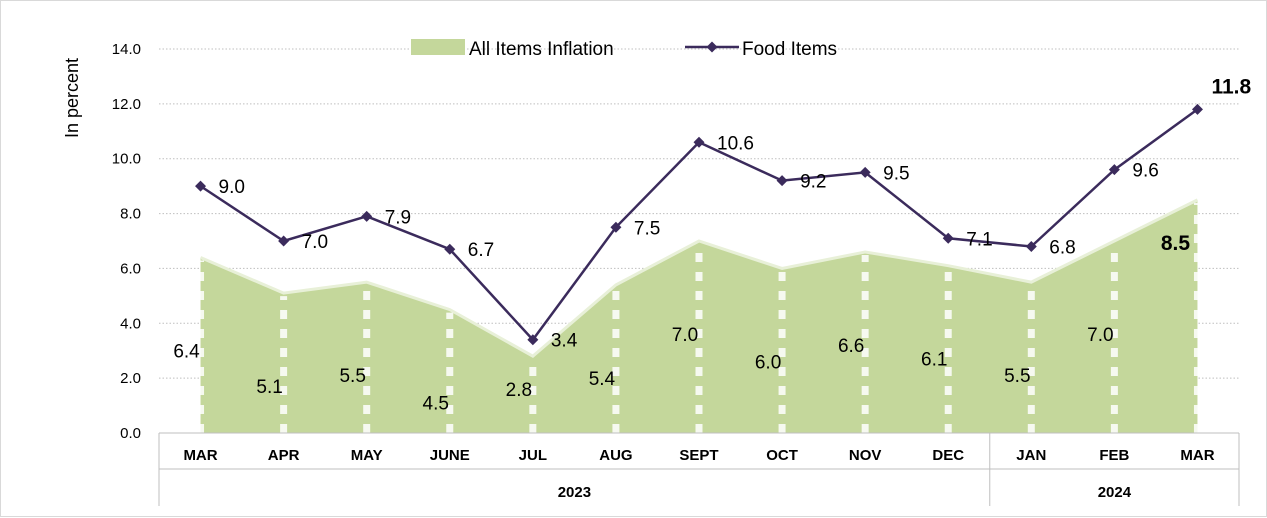 The height and width of the screenshot is (518, 1267). I want to click on all-items-data-label: 6.4, so click(186, 351).